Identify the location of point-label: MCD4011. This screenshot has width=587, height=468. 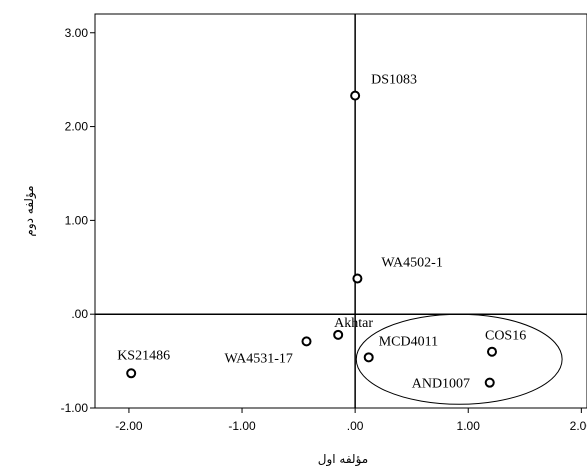
(408, 341).